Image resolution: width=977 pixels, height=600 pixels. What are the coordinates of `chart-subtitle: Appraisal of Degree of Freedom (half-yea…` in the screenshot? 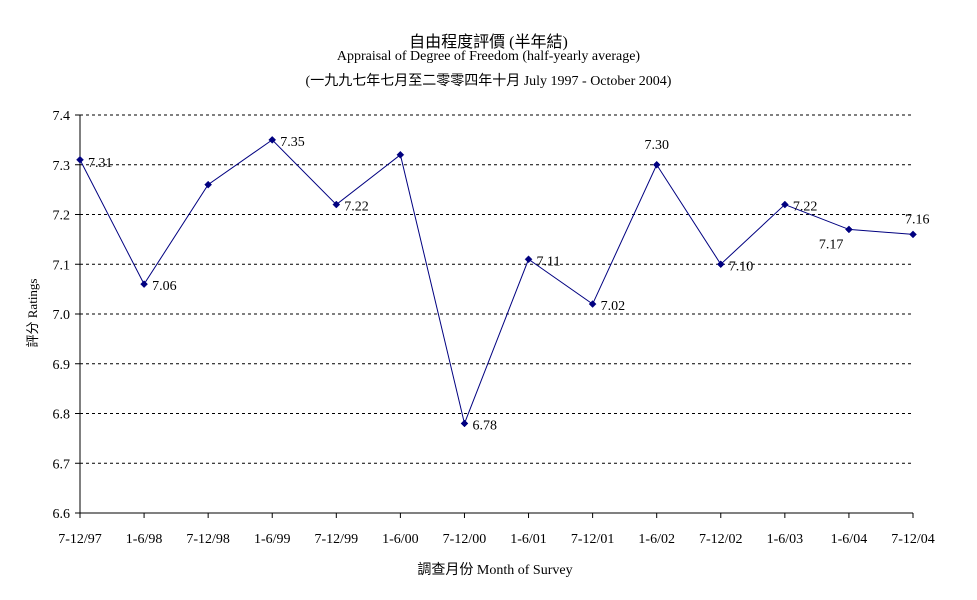 It's located at (488, 56).